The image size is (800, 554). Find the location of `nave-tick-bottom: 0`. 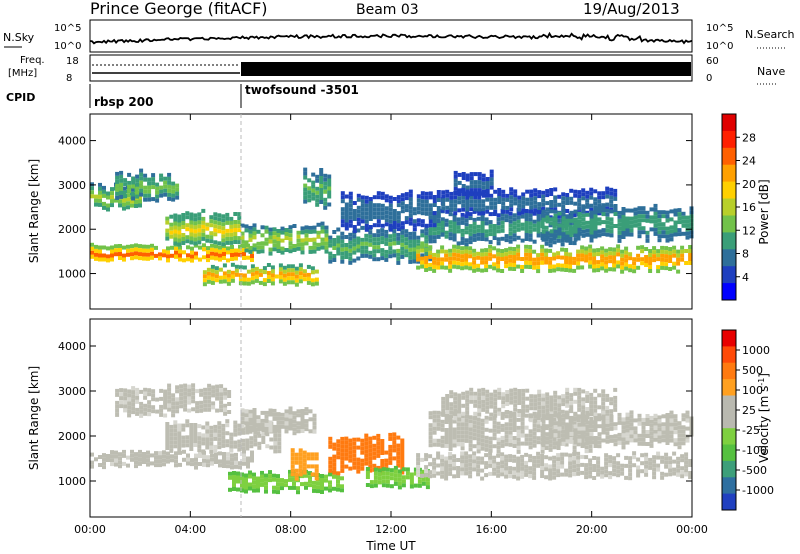

nave-tick-bottom: 0 is located at coordinates (709, 78).